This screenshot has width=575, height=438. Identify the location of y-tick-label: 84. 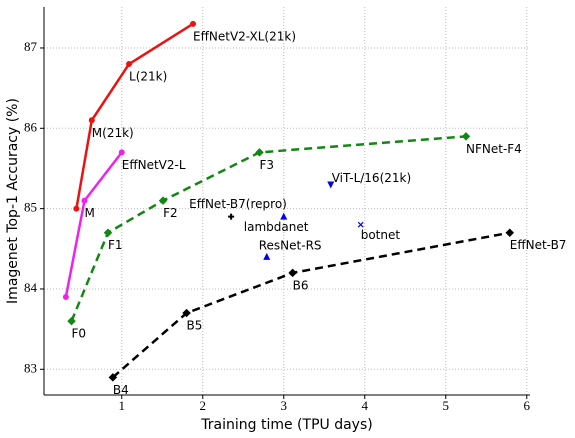
(31, 287).